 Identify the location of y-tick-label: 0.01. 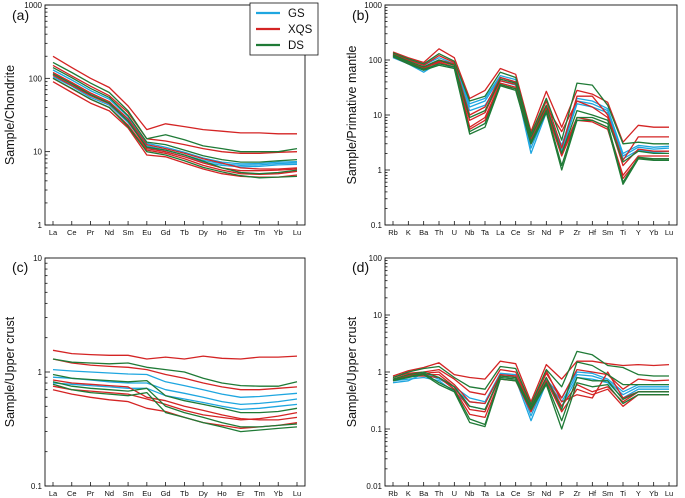
(374, 486).